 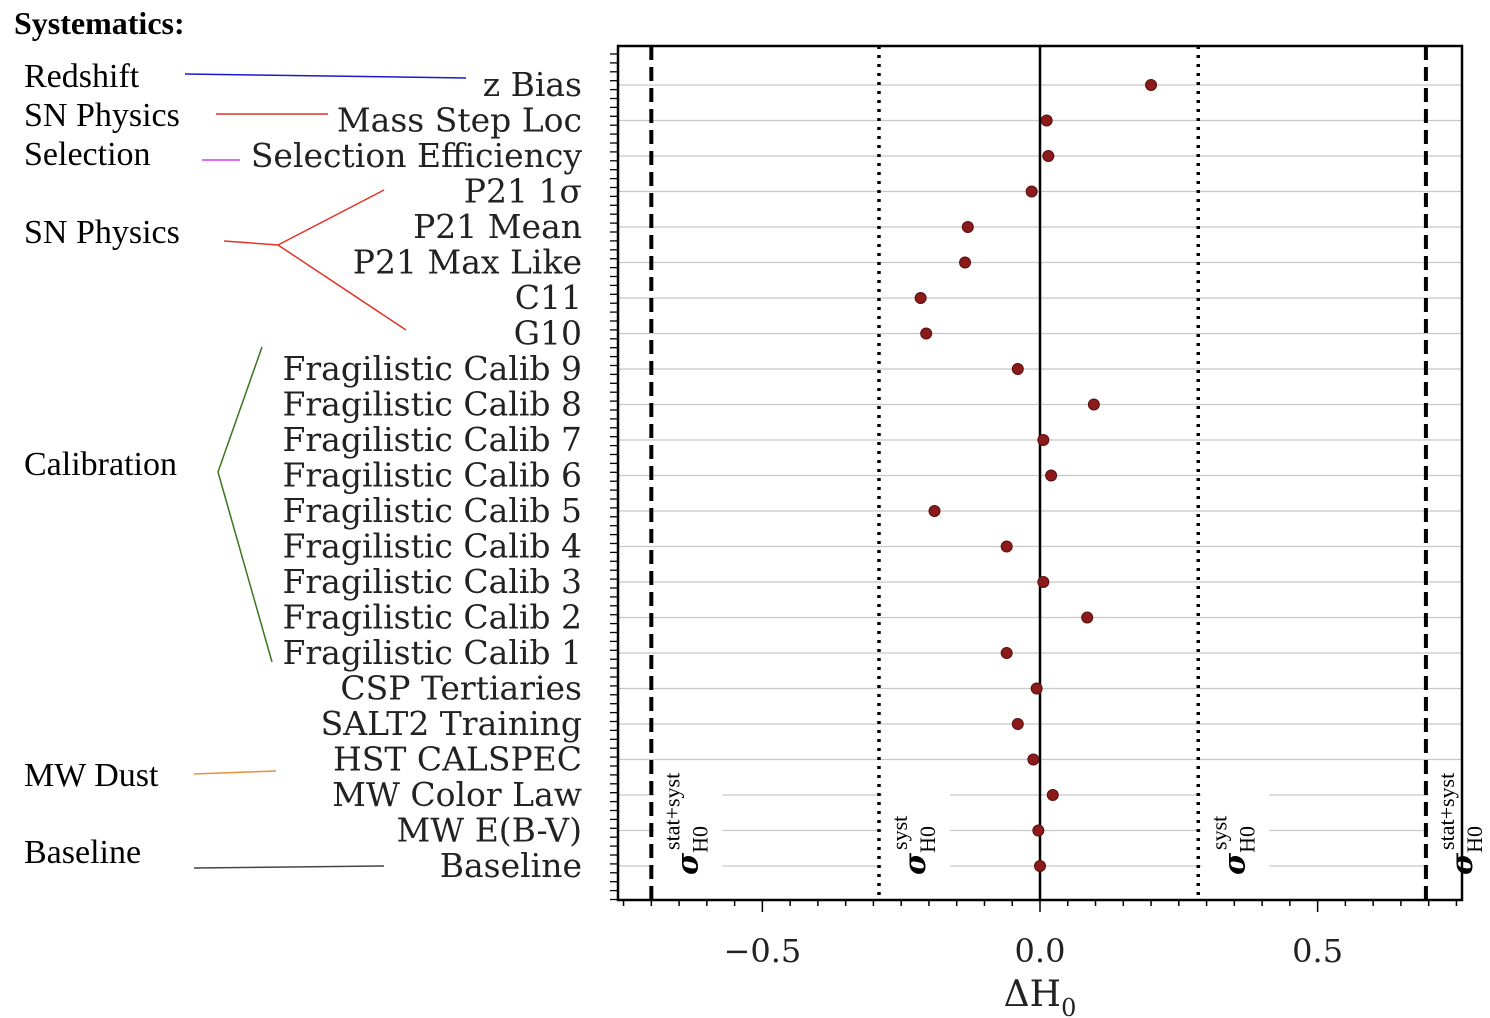 What do you see at coordinates (1040, 951) in the screenshot?
I see `x-tick-label: 0.0` at bounding box center [1040, 951].